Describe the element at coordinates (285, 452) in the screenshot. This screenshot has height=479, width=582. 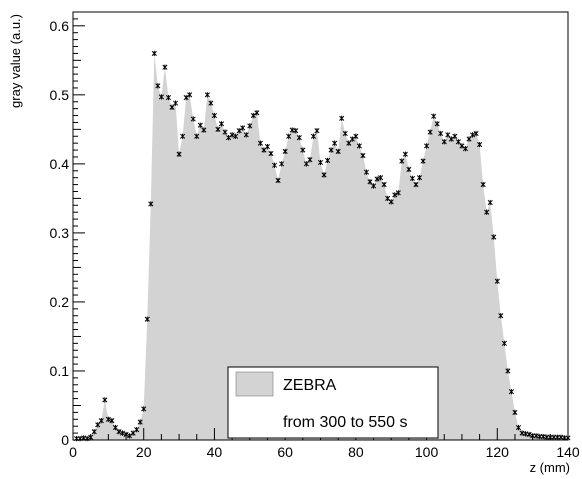
I see `x-tick-label: 60` at that location.